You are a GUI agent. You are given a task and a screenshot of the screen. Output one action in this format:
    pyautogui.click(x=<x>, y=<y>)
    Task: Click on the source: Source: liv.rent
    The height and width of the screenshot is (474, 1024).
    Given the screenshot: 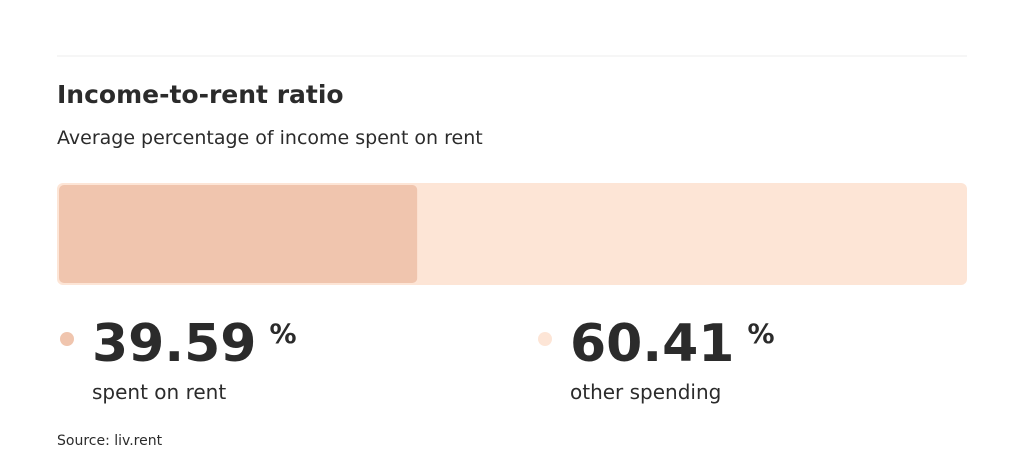 What is the action you would take?
    pyautogui.click(x=110, y=441)
    